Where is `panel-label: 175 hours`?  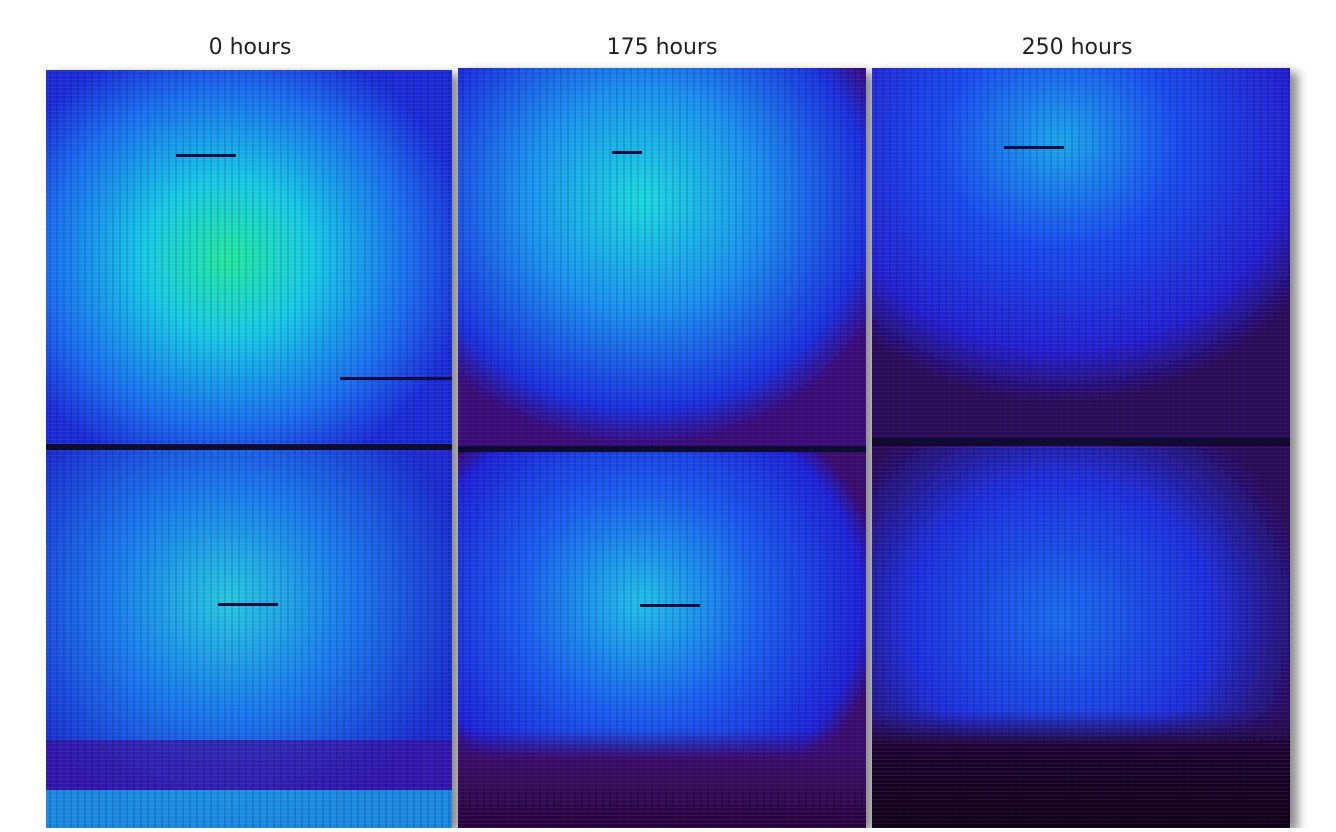 panel-label: 175 hours is located at coordinates (662, 47).